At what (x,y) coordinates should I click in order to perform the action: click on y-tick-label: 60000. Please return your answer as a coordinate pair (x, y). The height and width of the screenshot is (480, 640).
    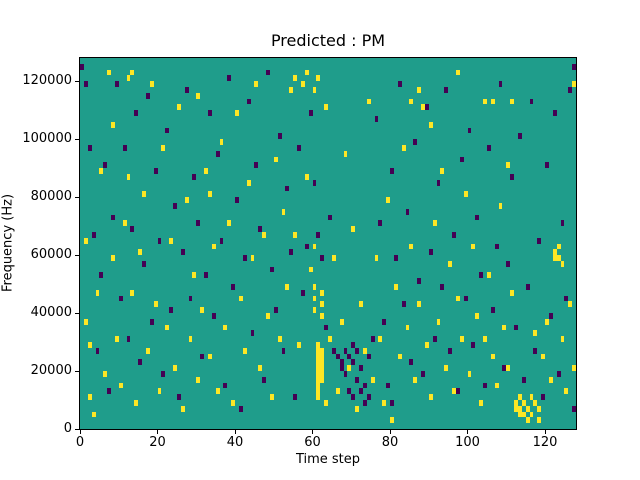
    Looking at the image, I should click on (51, 255).